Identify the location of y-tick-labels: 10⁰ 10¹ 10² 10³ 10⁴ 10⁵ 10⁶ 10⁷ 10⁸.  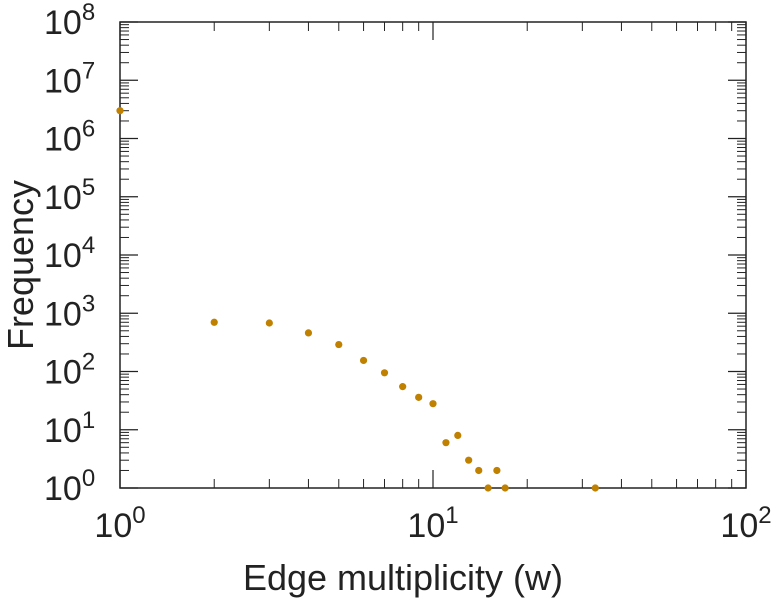
(69, 254).